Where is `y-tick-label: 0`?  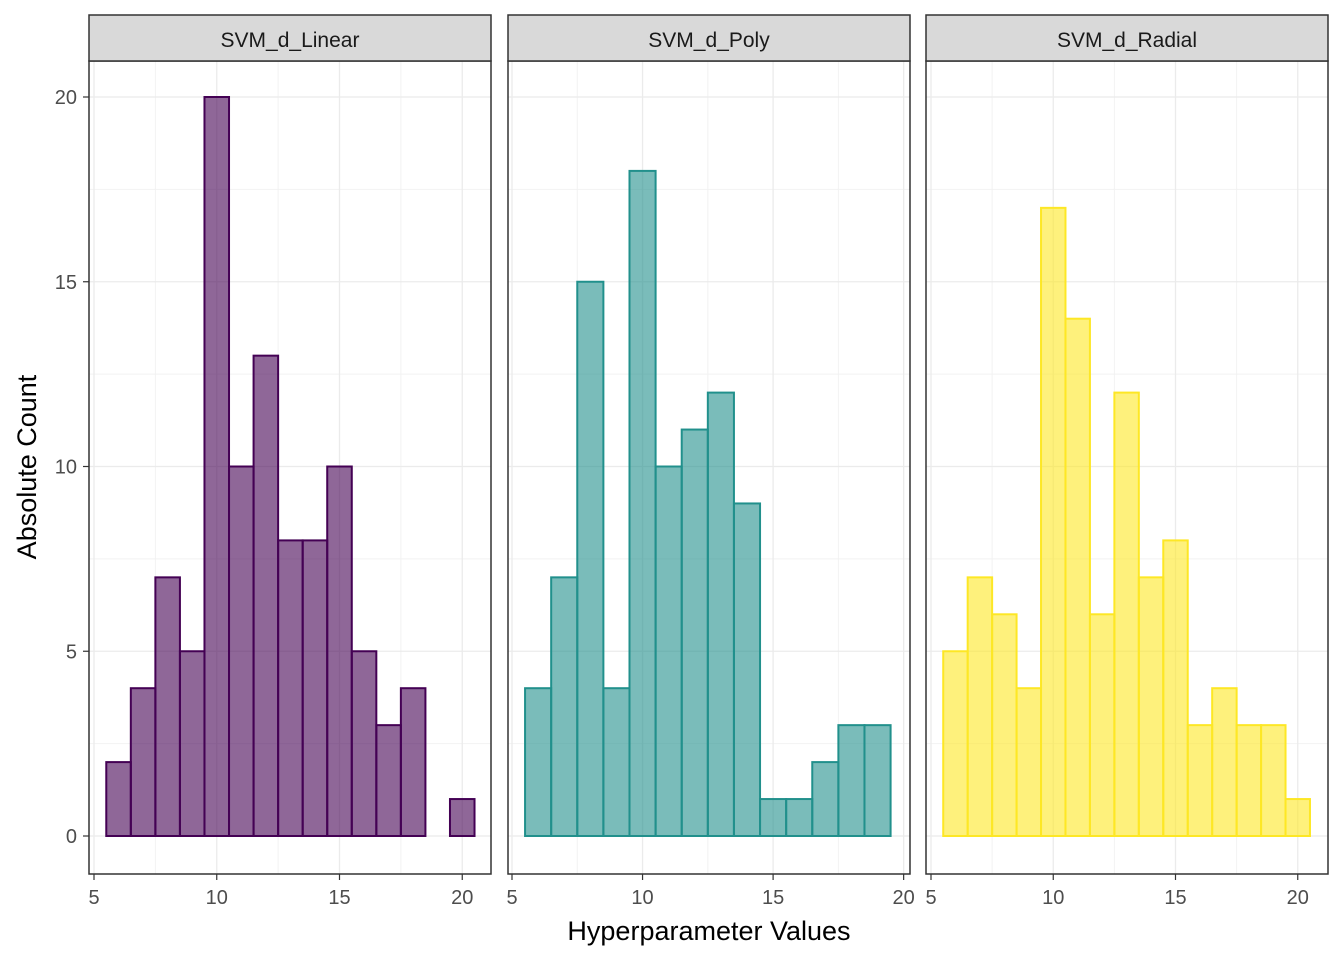
y-tick-label: 0 is located at coordinates (71, 837).